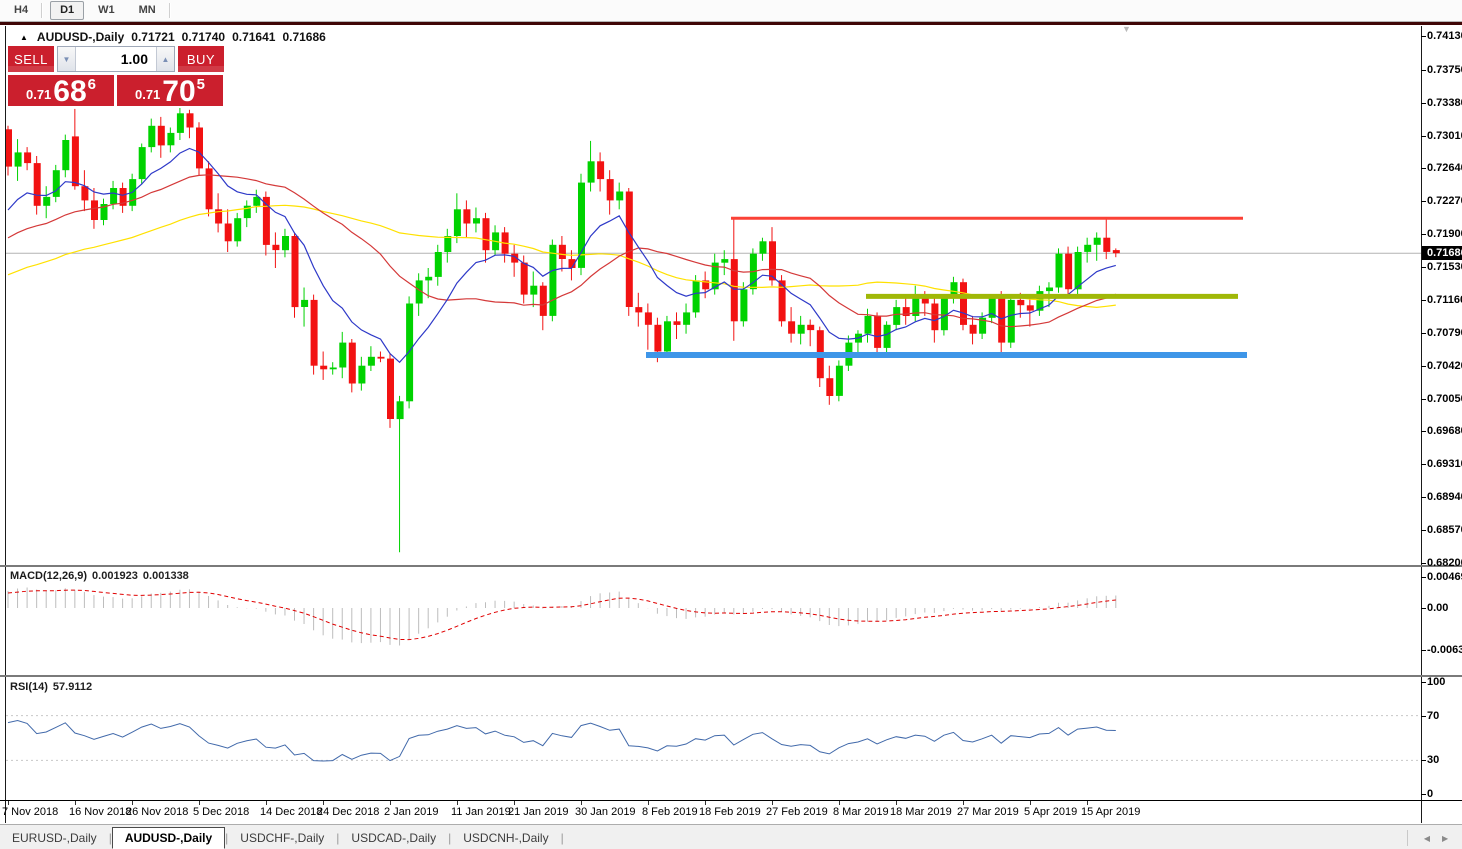  I want to click on volume-increase-button: ▲, so click(165, 59).